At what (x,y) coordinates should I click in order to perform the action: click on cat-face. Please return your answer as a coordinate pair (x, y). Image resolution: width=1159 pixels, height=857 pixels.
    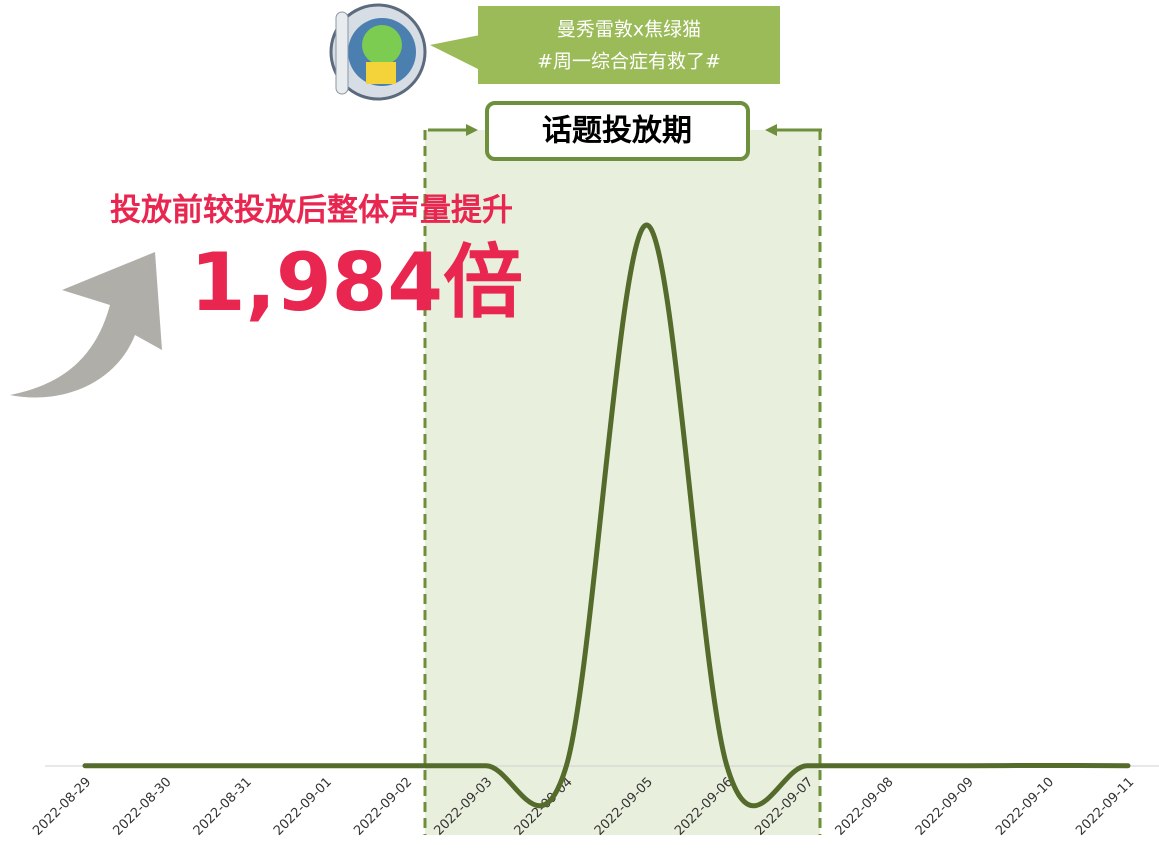
    Looking at the image, I should click on (382, 45).